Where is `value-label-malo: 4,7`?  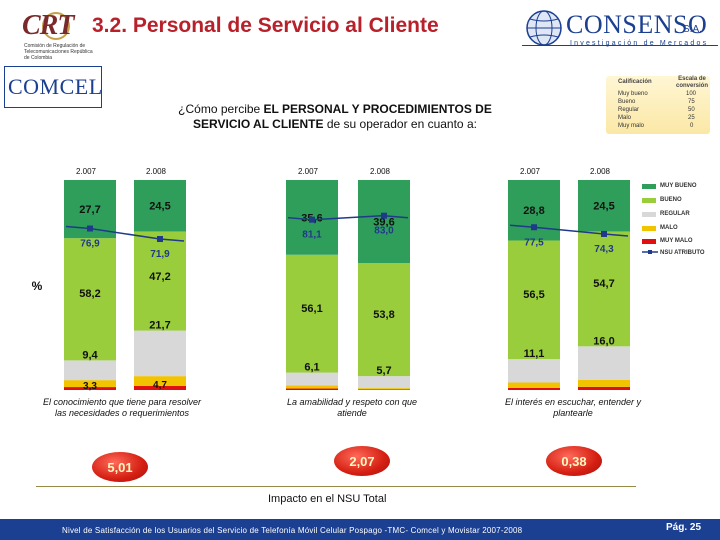 value-label-malo: 4,7 is located at coordinates (160, 385).